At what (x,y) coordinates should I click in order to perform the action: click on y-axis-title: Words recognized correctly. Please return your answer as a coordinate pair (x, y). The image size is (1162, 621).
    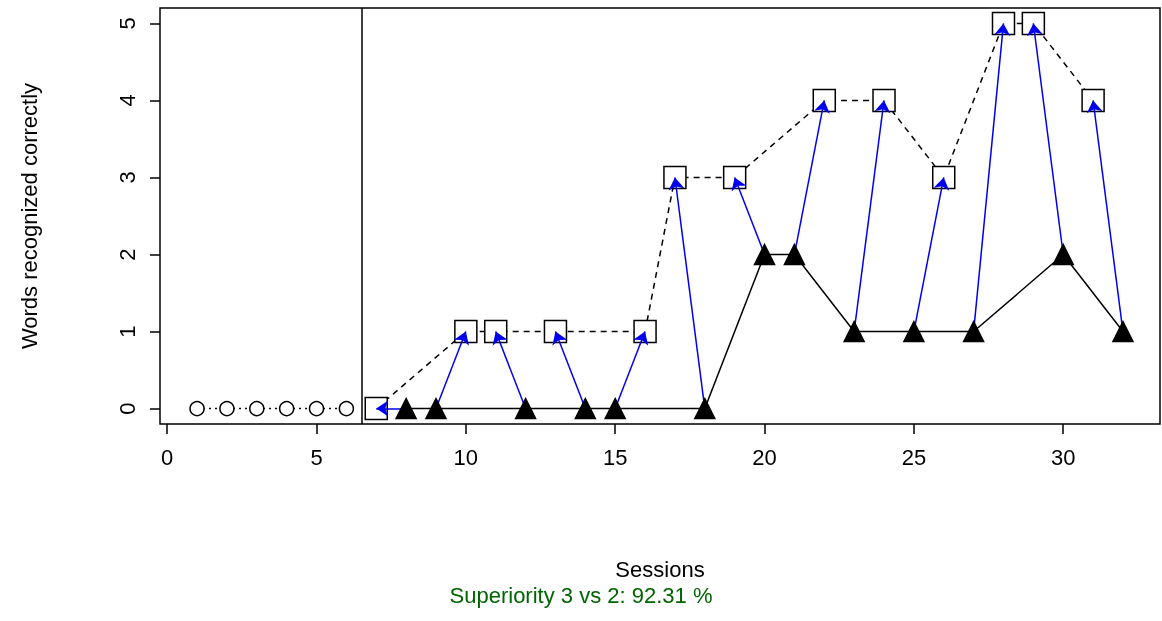
    Looking at the image, I should click on (29, 216).